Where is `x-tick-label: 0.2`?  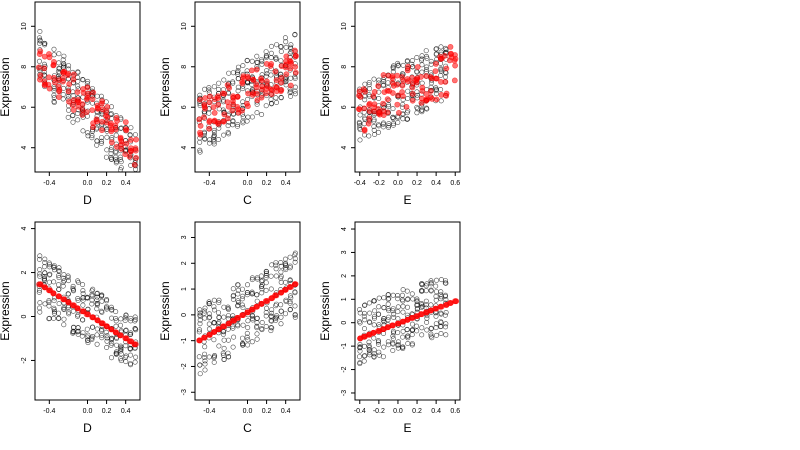
x-tick-label: 0.2 is located at coordinates (267, 183).